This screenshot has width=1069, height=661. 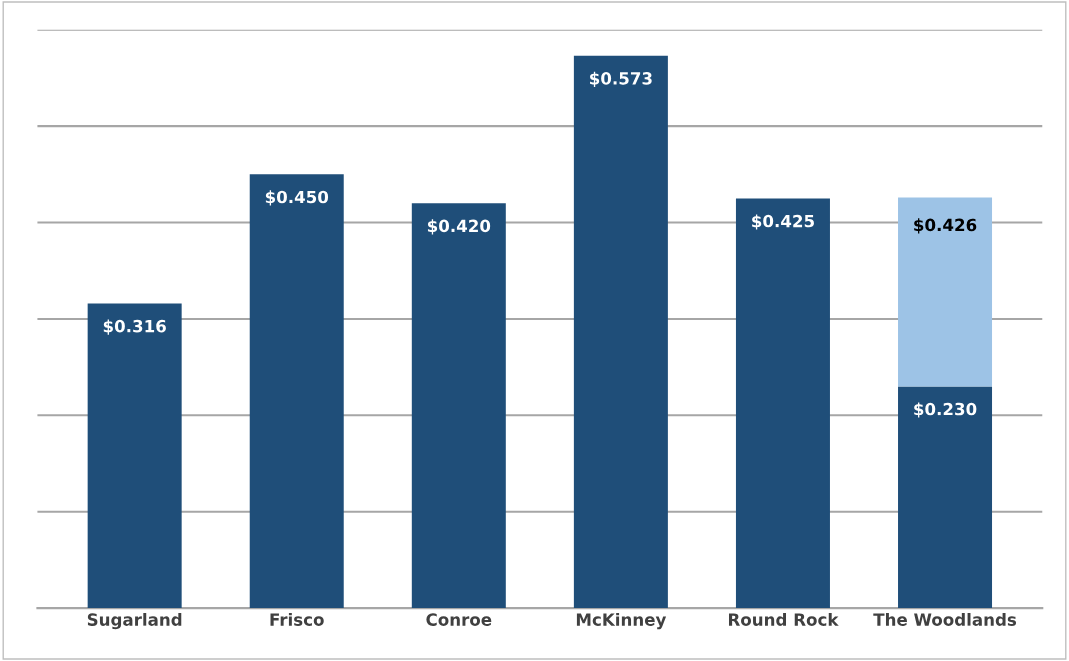 I want to click on x-tick-label: Frisco, so click(x=297, y=619).